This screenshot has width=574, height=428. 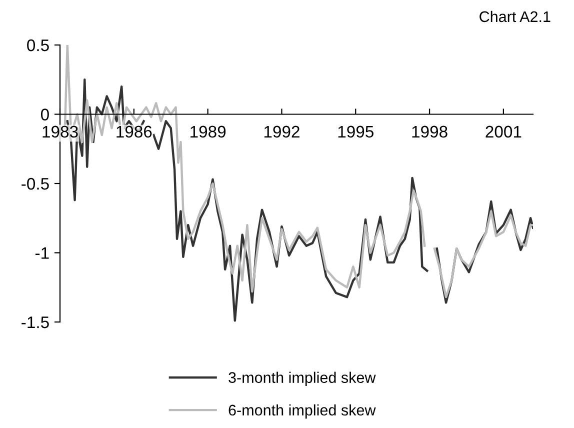 I want to click on legend-label: 6-month implied skew, so click(x=302, y=411).